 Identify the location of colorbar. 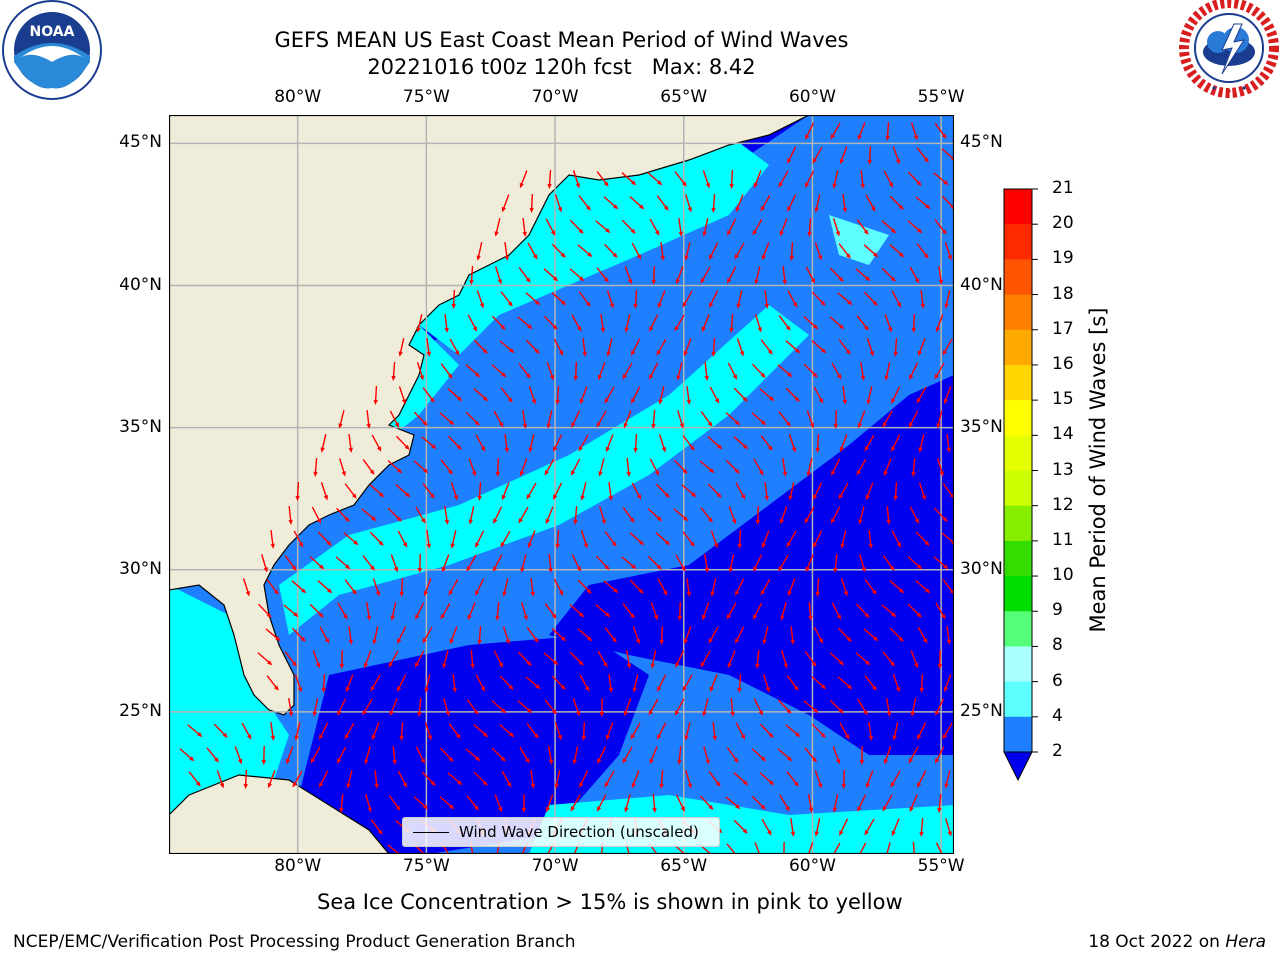
(1020, 485).